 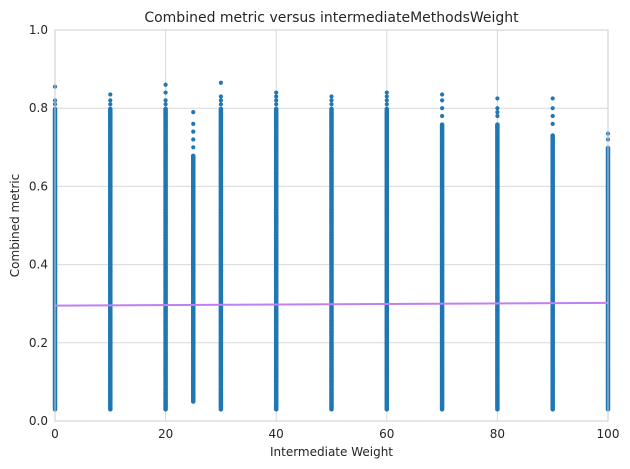 I want to click on trend-line-group, so click(x=331, y=304).